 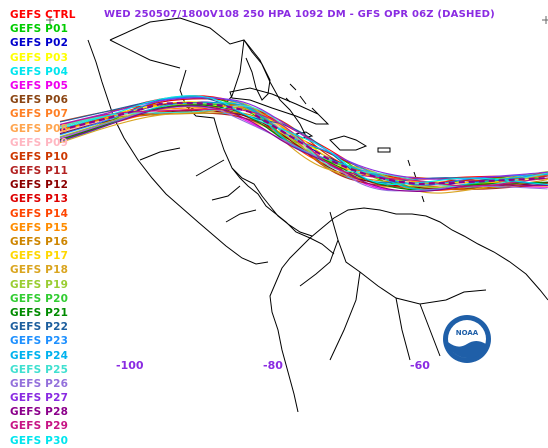 I want to click on legend-item: GEFS P15, so click(x=39, y=227).